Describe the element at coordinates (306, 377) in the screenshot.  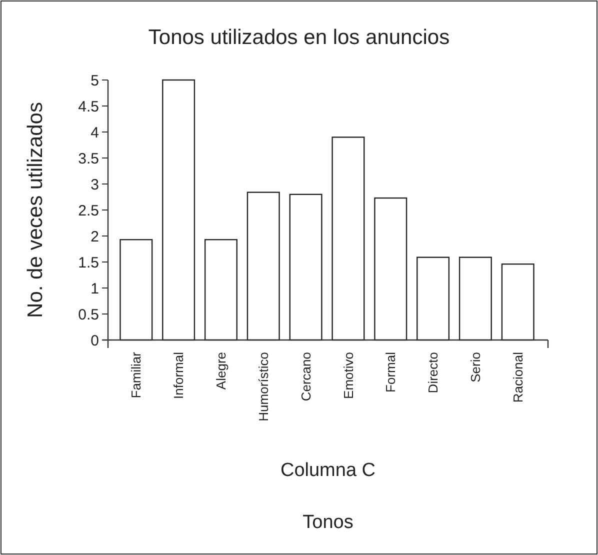
I see `x-tick-label: Cercano` at that location.